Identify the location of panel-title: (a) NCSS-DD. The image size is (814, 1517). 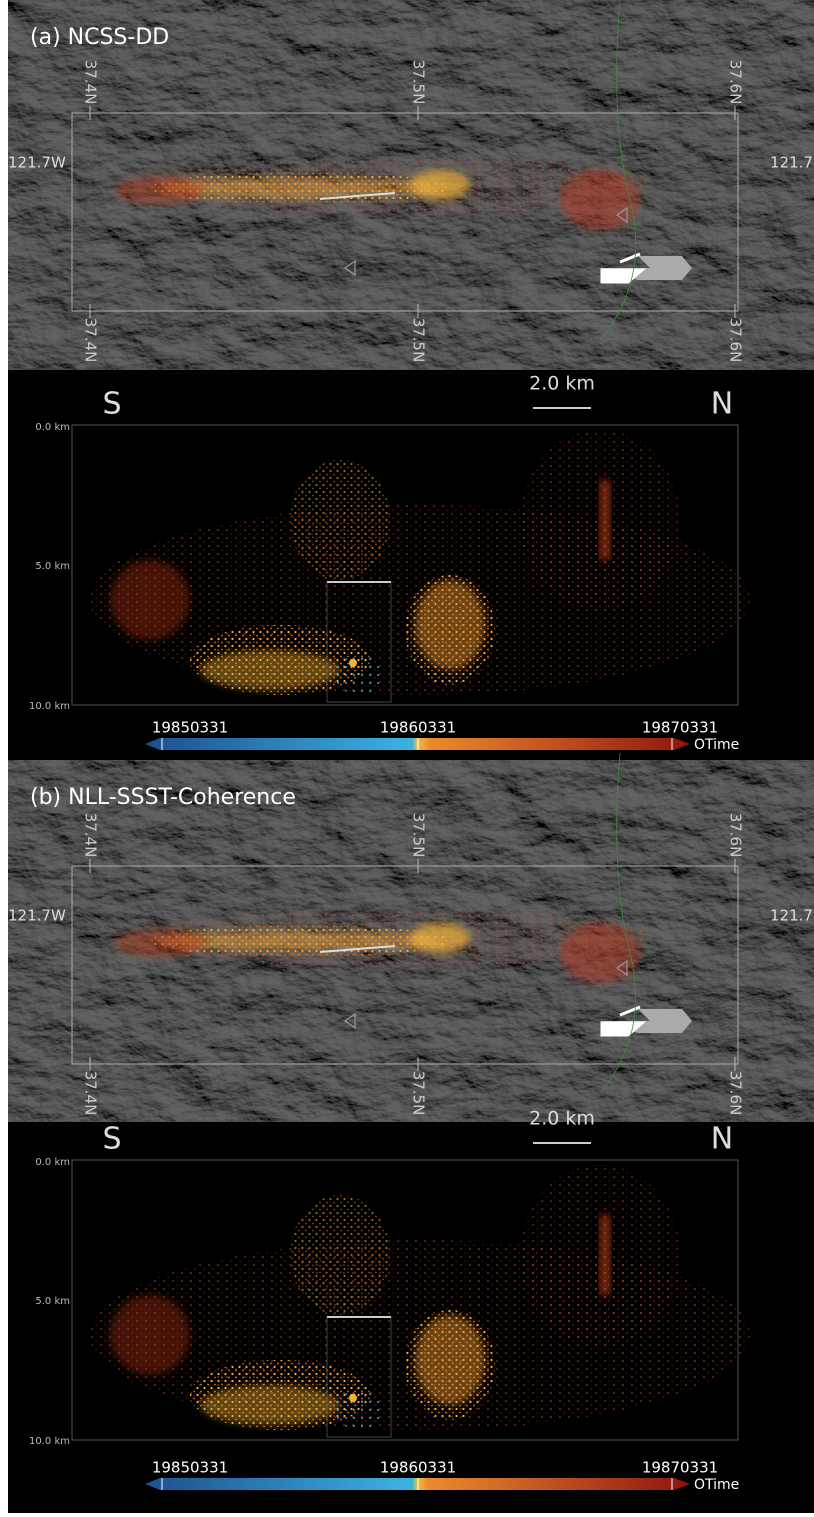
(99, 37).